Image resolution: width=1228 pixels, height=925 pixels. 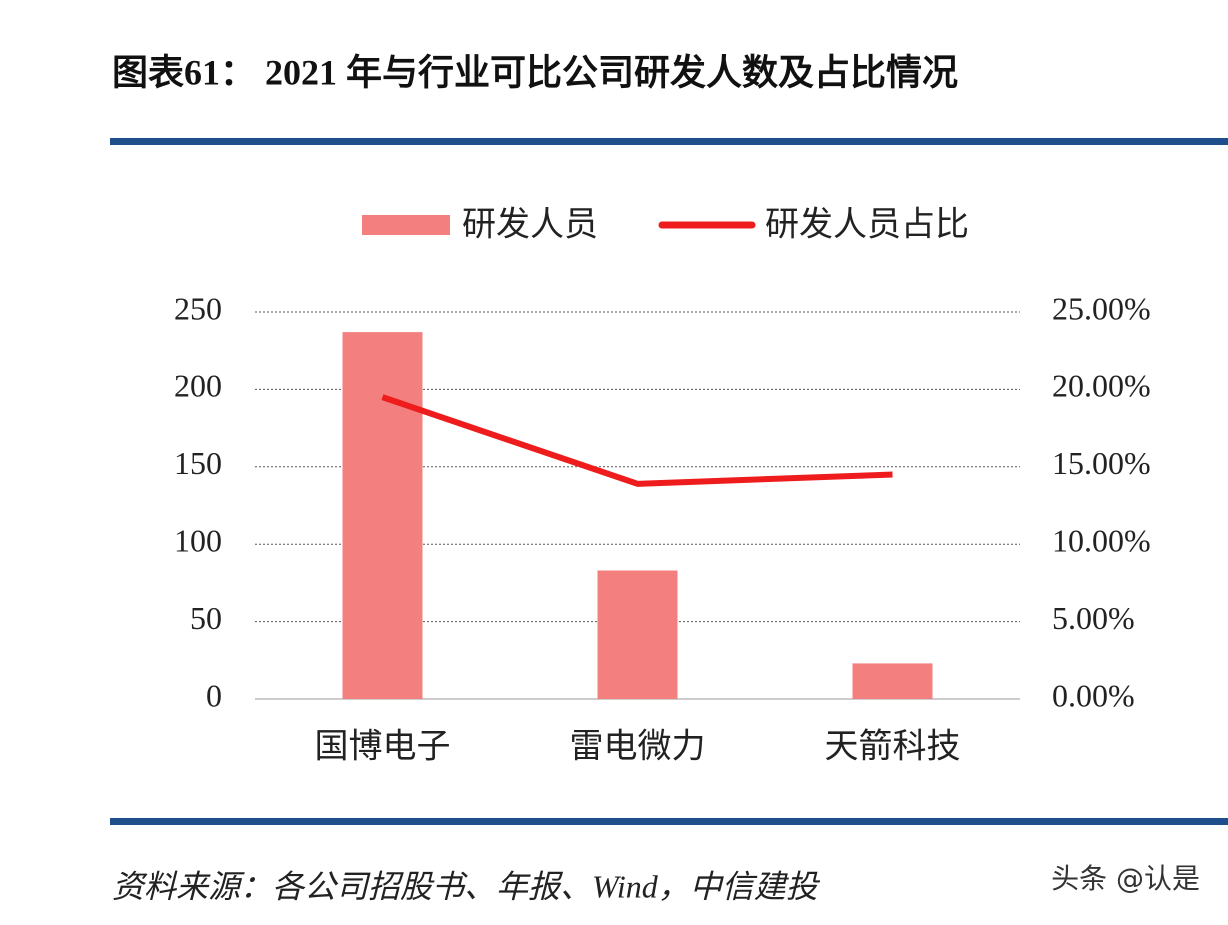 What do you see at coordinates (383, 747) in the screenshot?
I see `x-tick-label: 国博电子` at bounding box center [383, 747].